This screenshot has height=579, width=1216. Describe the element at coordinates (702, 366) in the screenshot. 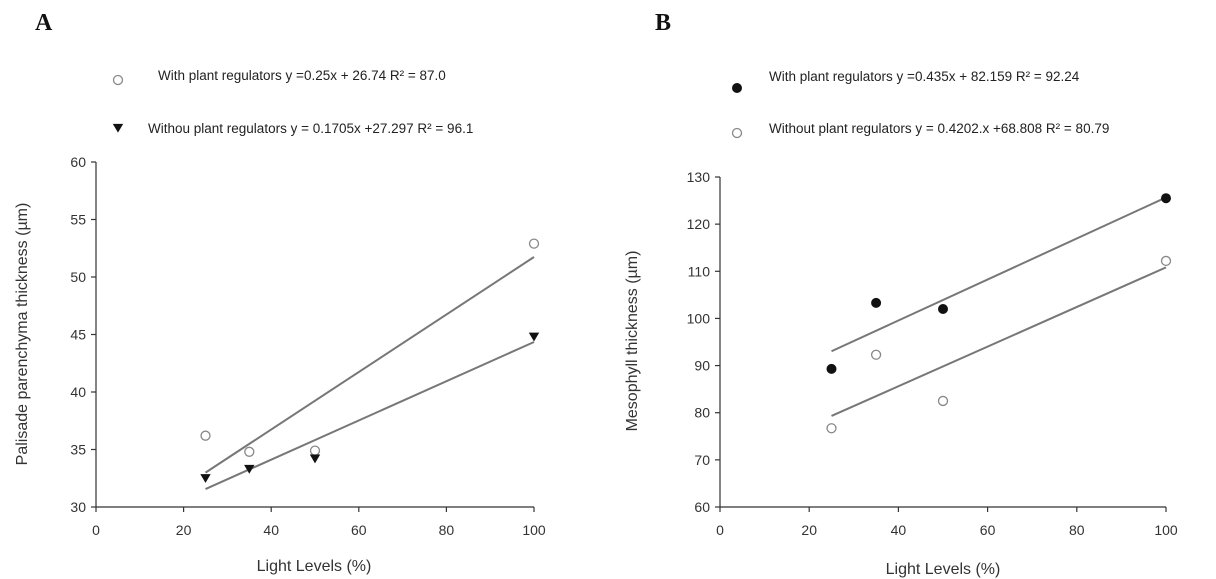

I see `y-tick-label: 90` at that location.